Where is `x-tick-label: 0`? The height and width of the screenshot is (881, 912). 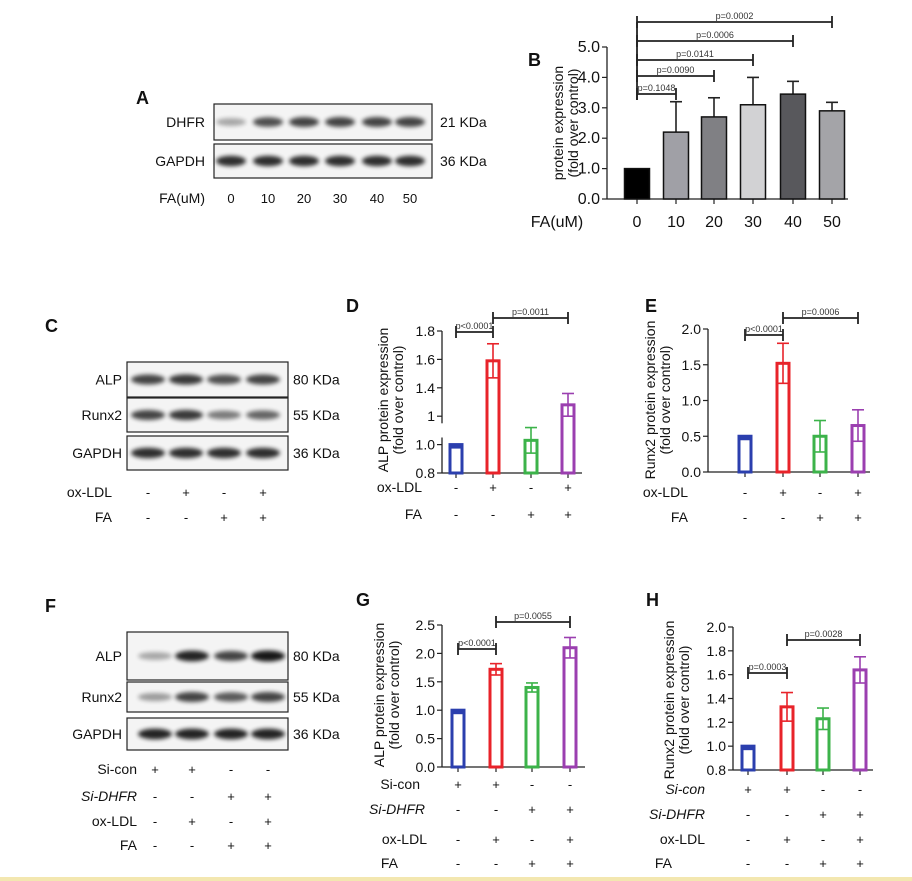 x-tick-label: 0 is located at coordinates (637, 222).